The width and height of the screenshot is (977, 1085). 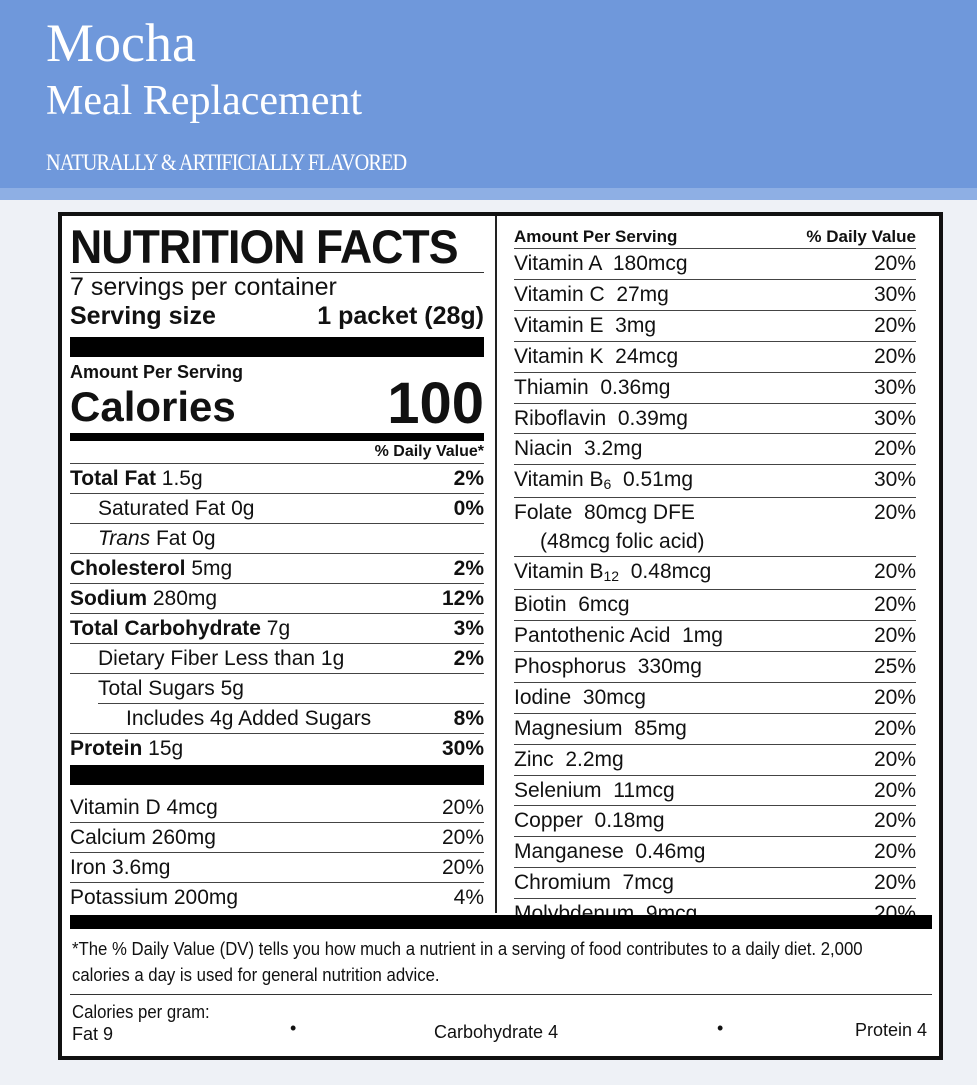 I want to click on flavor-title: Mocha, so click(x=121, y=43).